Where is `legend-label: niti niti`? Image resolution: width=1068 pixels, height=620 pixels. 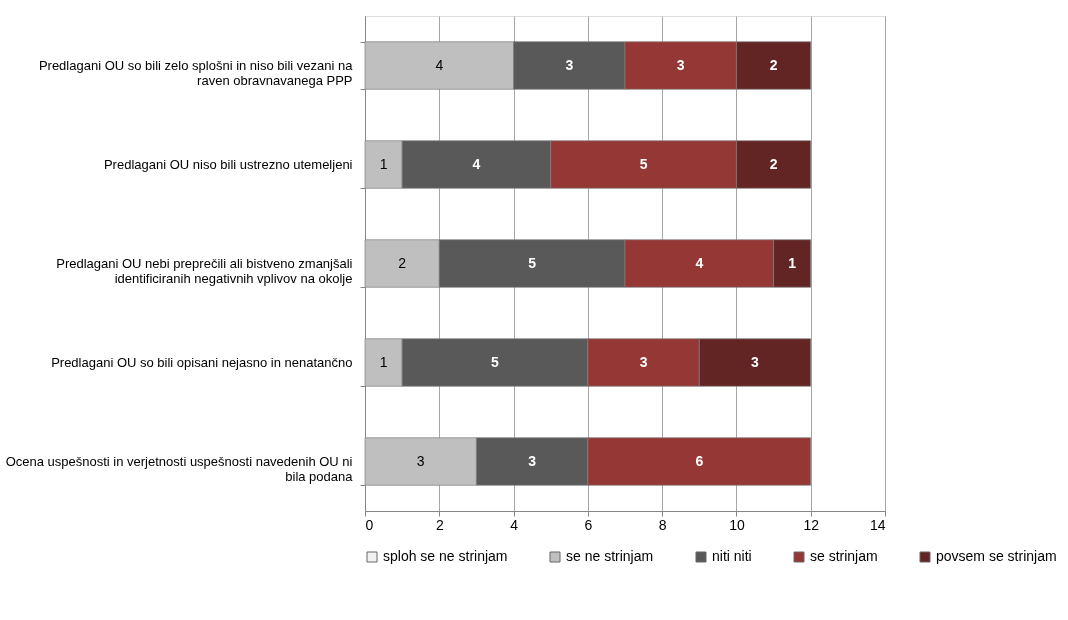
legend-label: niti niti is located at coordinates (732, 556).